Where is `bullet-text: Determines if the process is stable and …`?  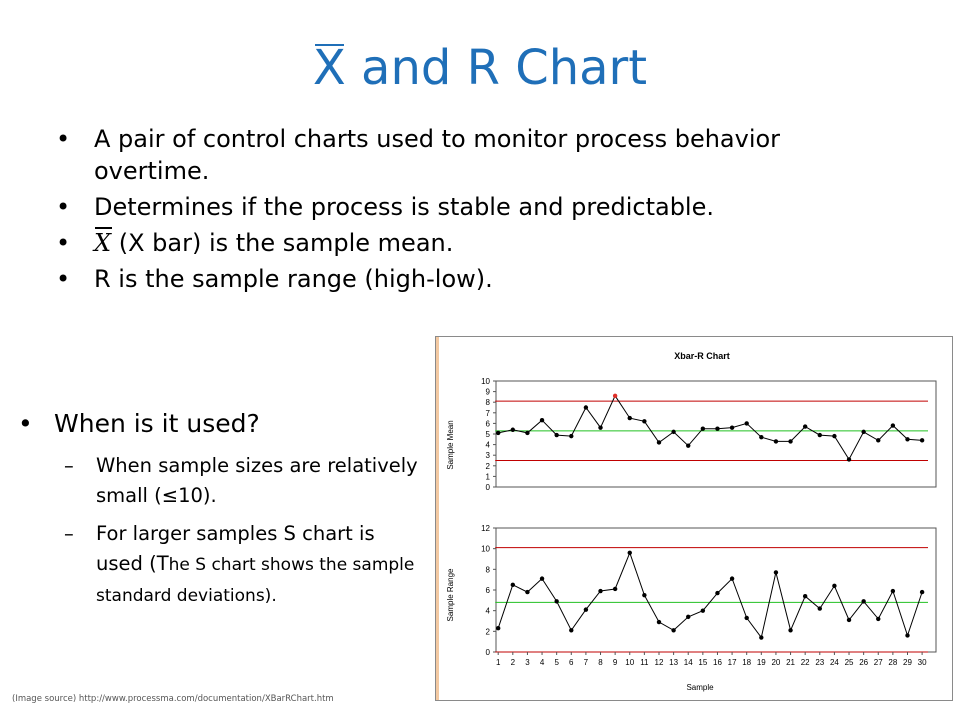 bullet-text: Determines if the process is stable and … is located at coordinates (404, 207).